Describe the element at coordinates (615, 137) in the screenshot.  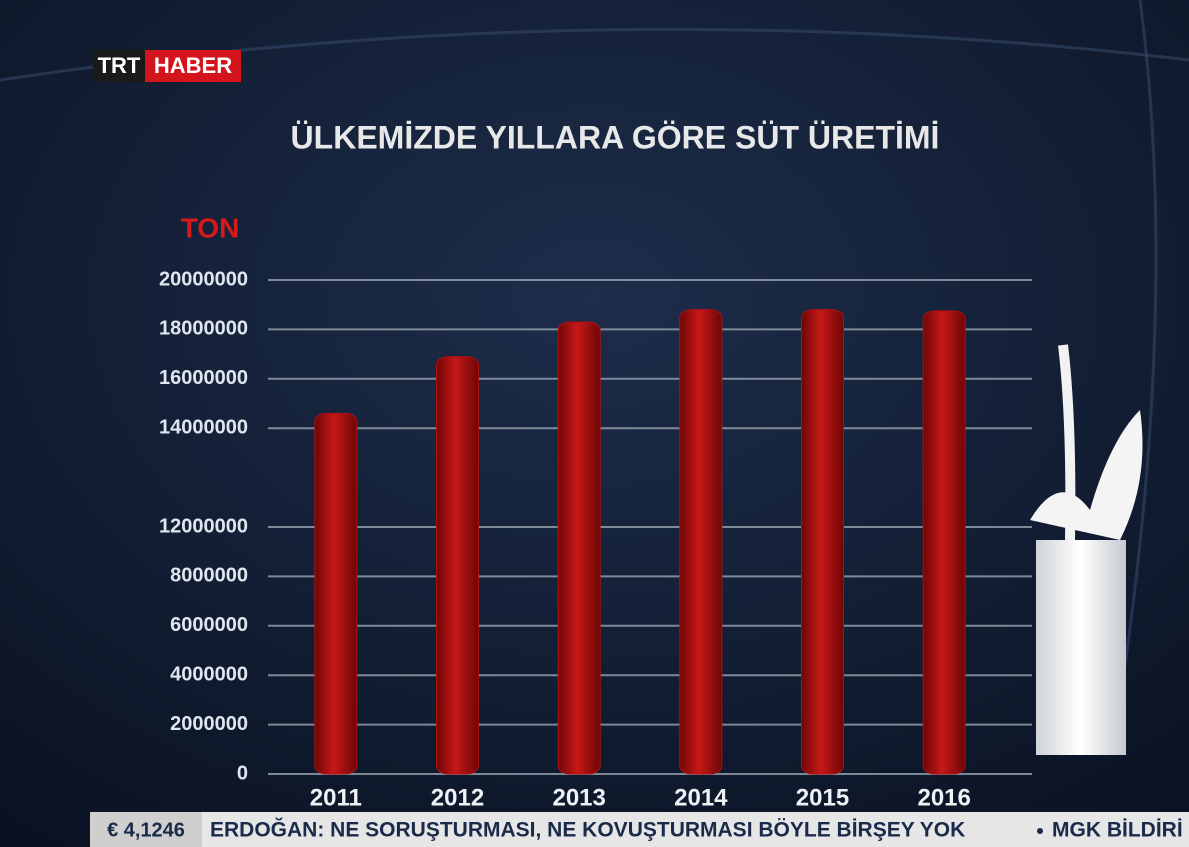
I see `chart-title: ÜLKEMİZDE YILLARA GÖRE SÜT ÜRETİMİ` at that location.